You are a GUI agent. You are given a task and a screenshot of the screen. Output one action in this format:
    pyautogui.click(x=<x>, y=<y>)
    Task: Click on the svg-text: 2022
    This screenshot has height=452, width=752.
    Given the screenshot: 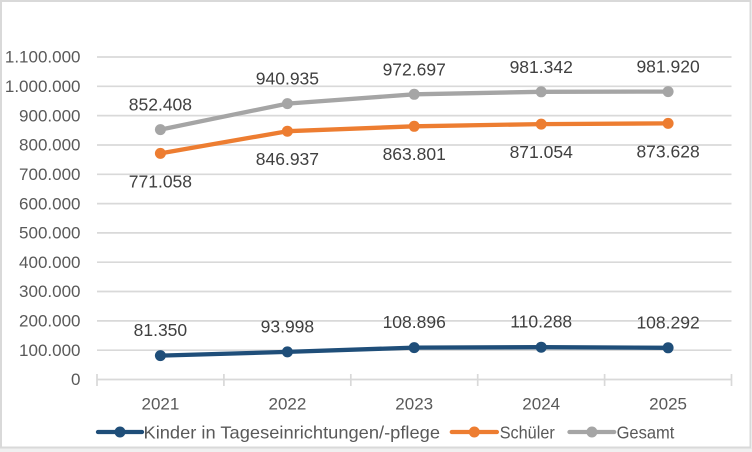 What is the action you would take?
    pyautogui.click(x=287, y=403)
    